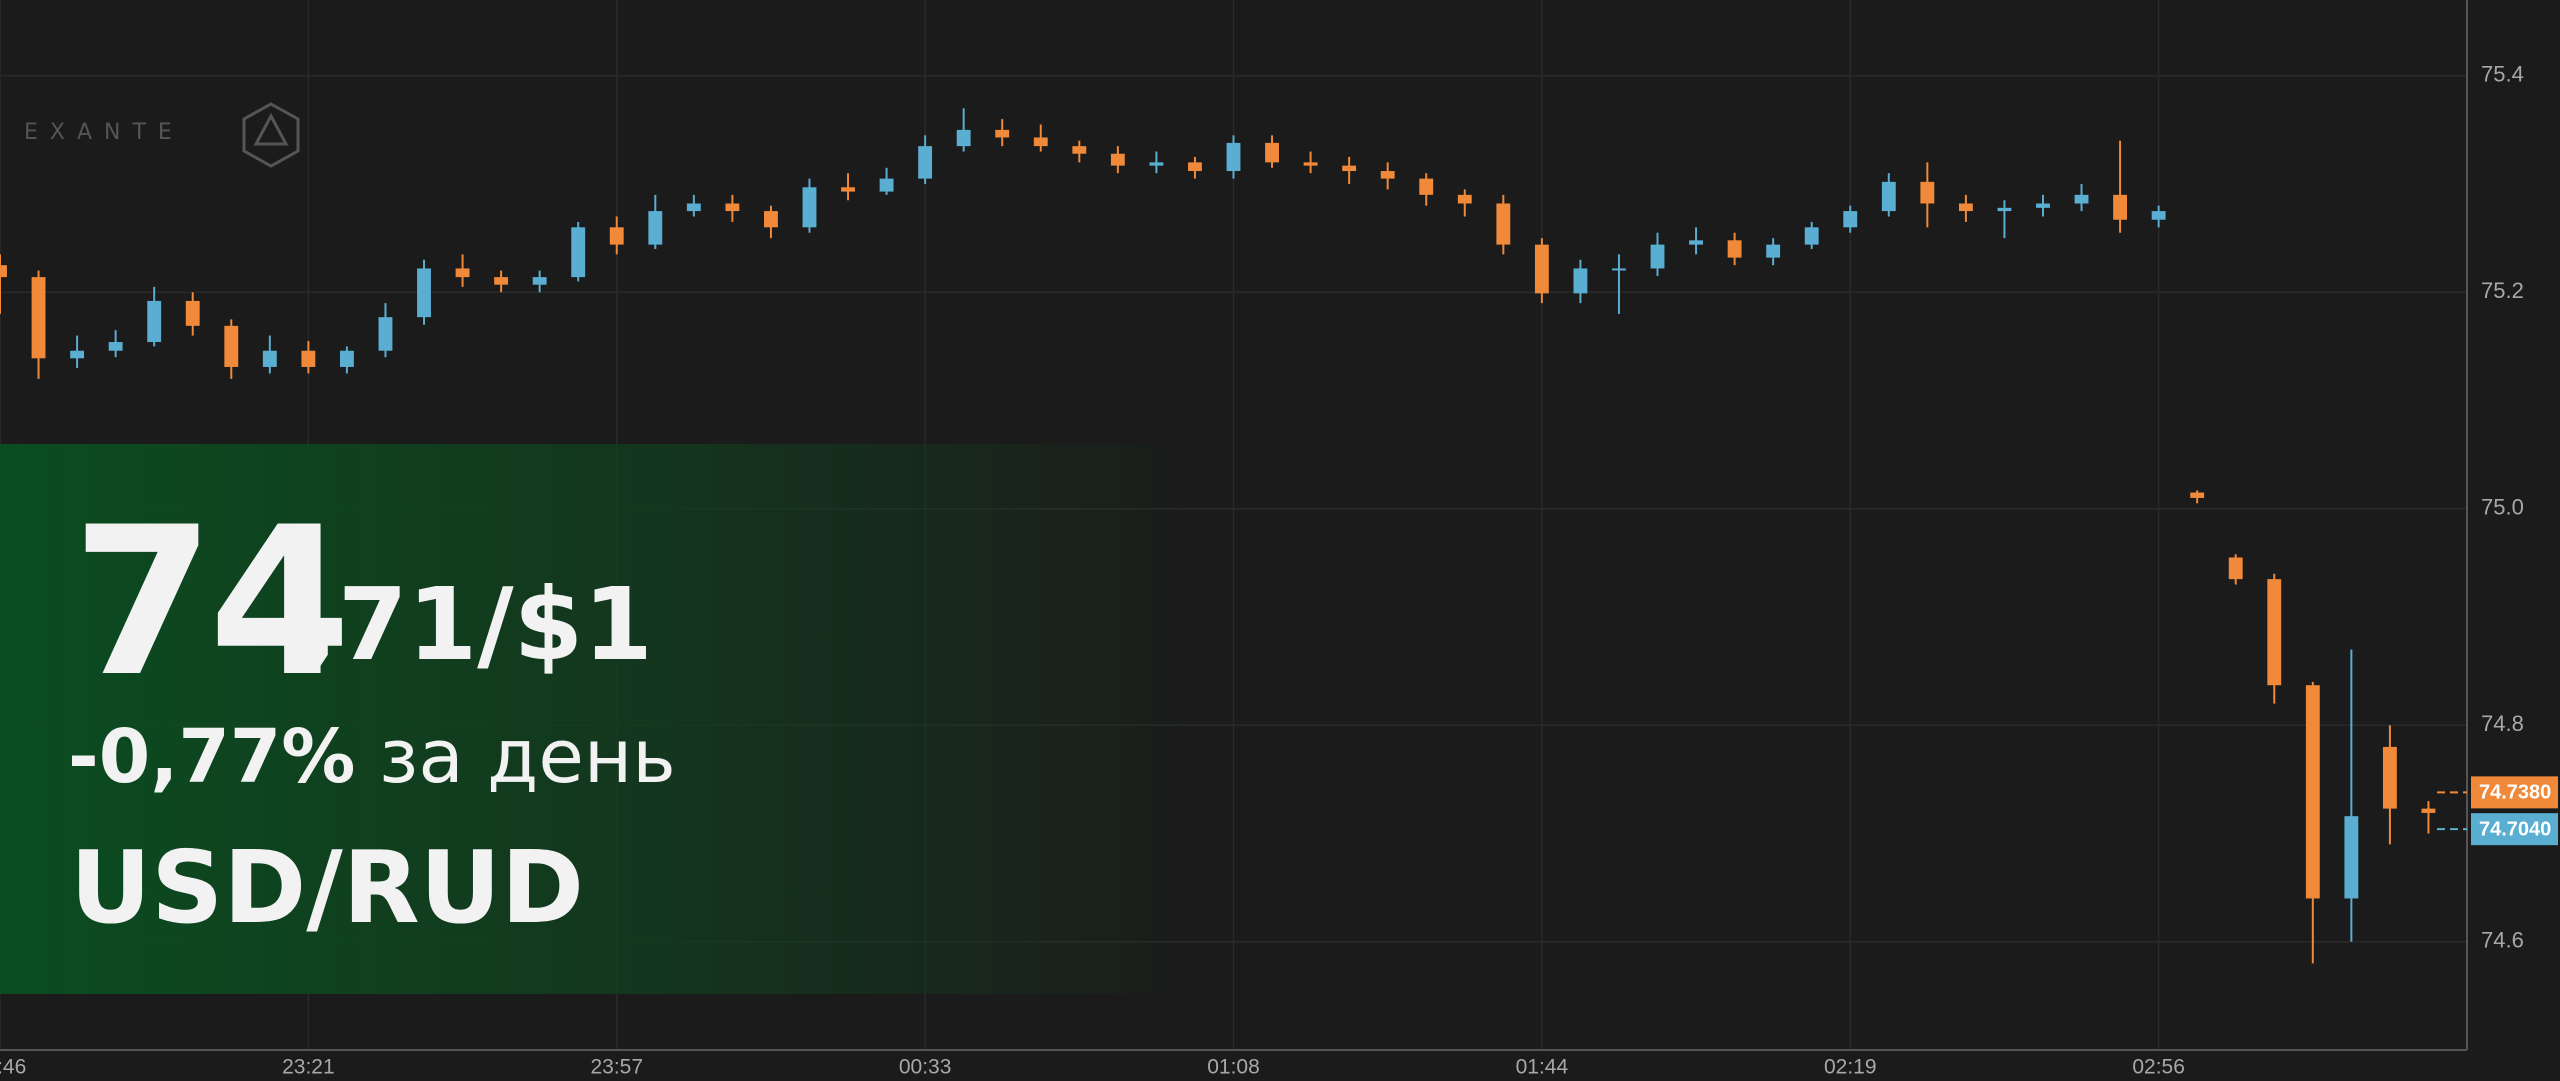  Describe the element at coordinates (2502, 290) in the screenshot. I see `y-tick-label: 75.2` at that location.